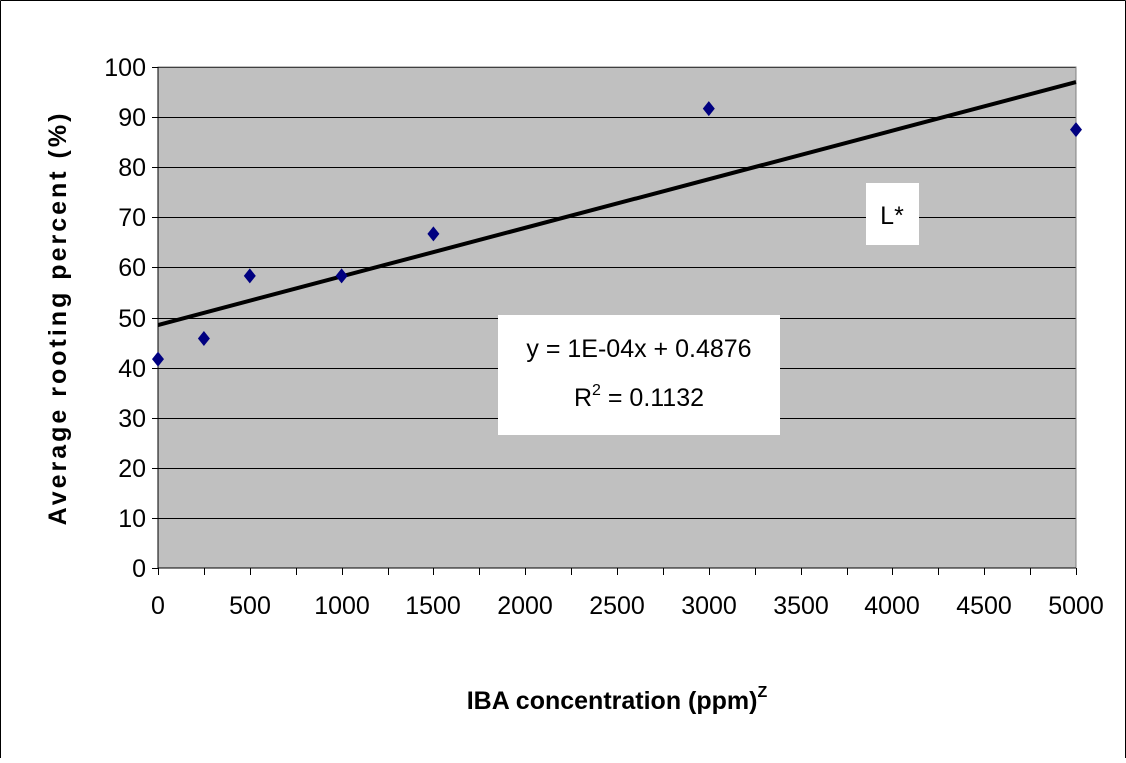 The height and width of the screenshot is (763, 1126). Describe the element at coordinates (709, 606) in the screenshot. I see `x-tick-label-3000: 3000` at that location.